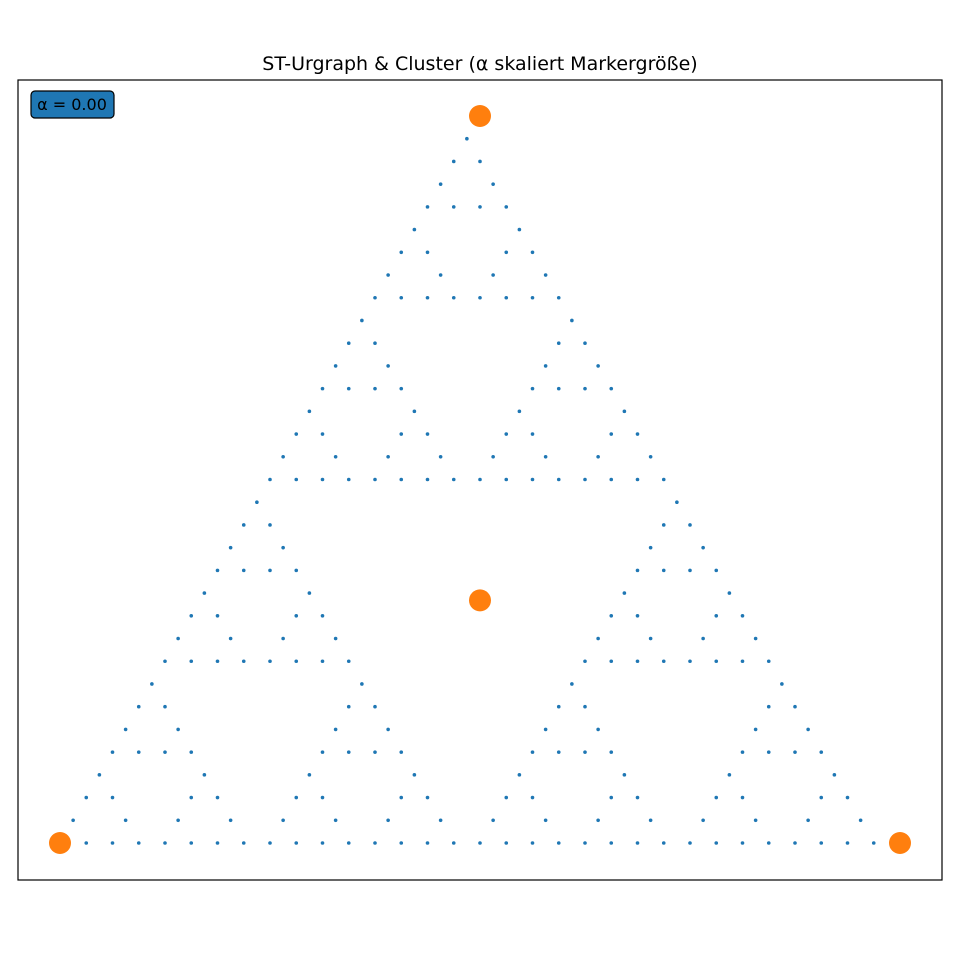 The image size is (960, 960). What do you see at coordinates (72, 104) in the screenshot?
I see `alpha-badge-box` at bounding box center [72, 104].